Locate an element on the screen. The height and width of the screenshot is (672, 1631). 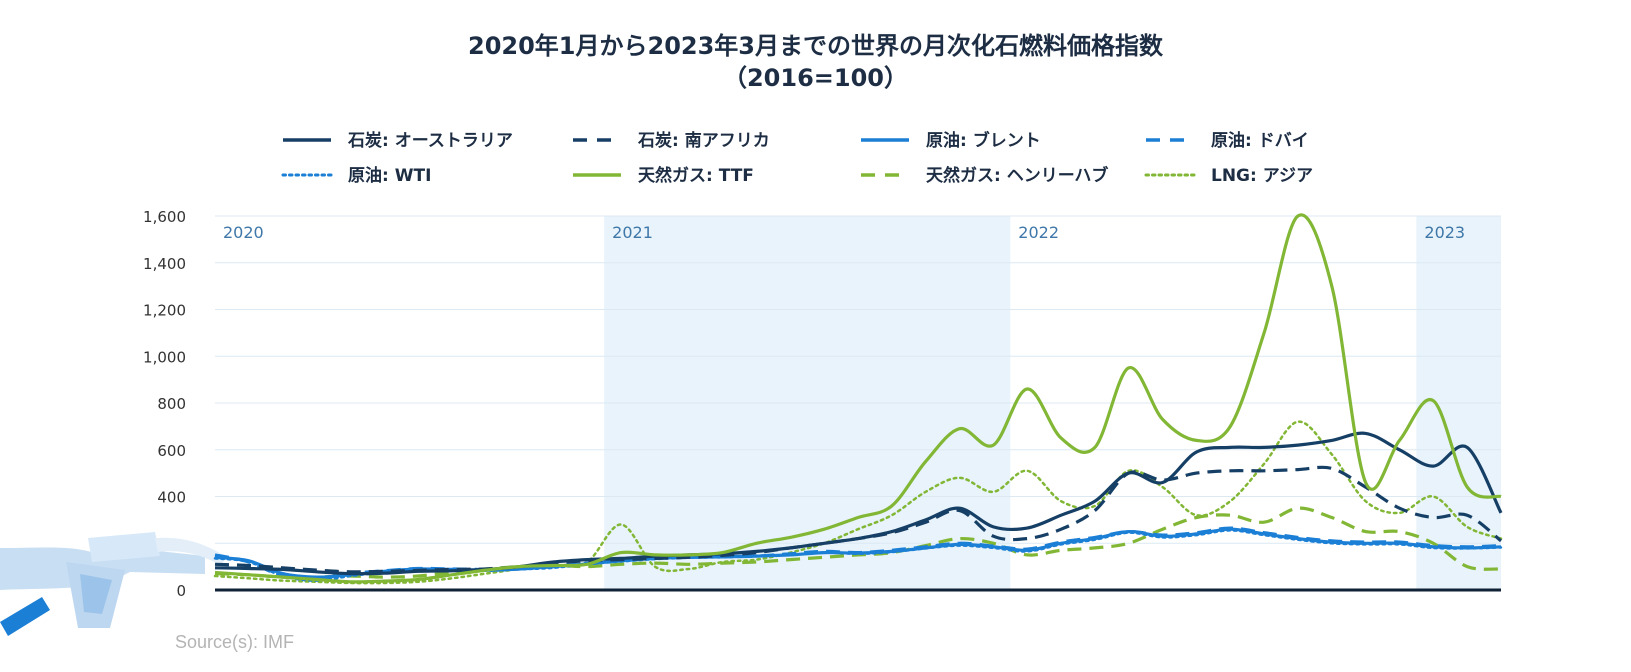
y-tick-label: 1,200 is located at coordinates (164, 311).